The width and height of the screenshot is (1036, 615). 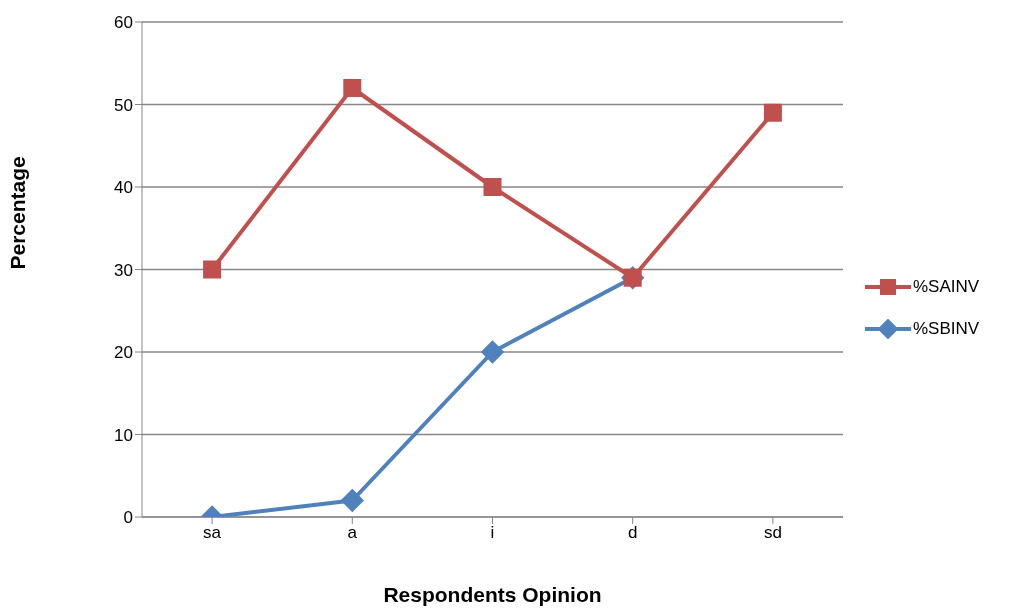 I want to click on y-tick-label: 10, so click(x=123, y=435).